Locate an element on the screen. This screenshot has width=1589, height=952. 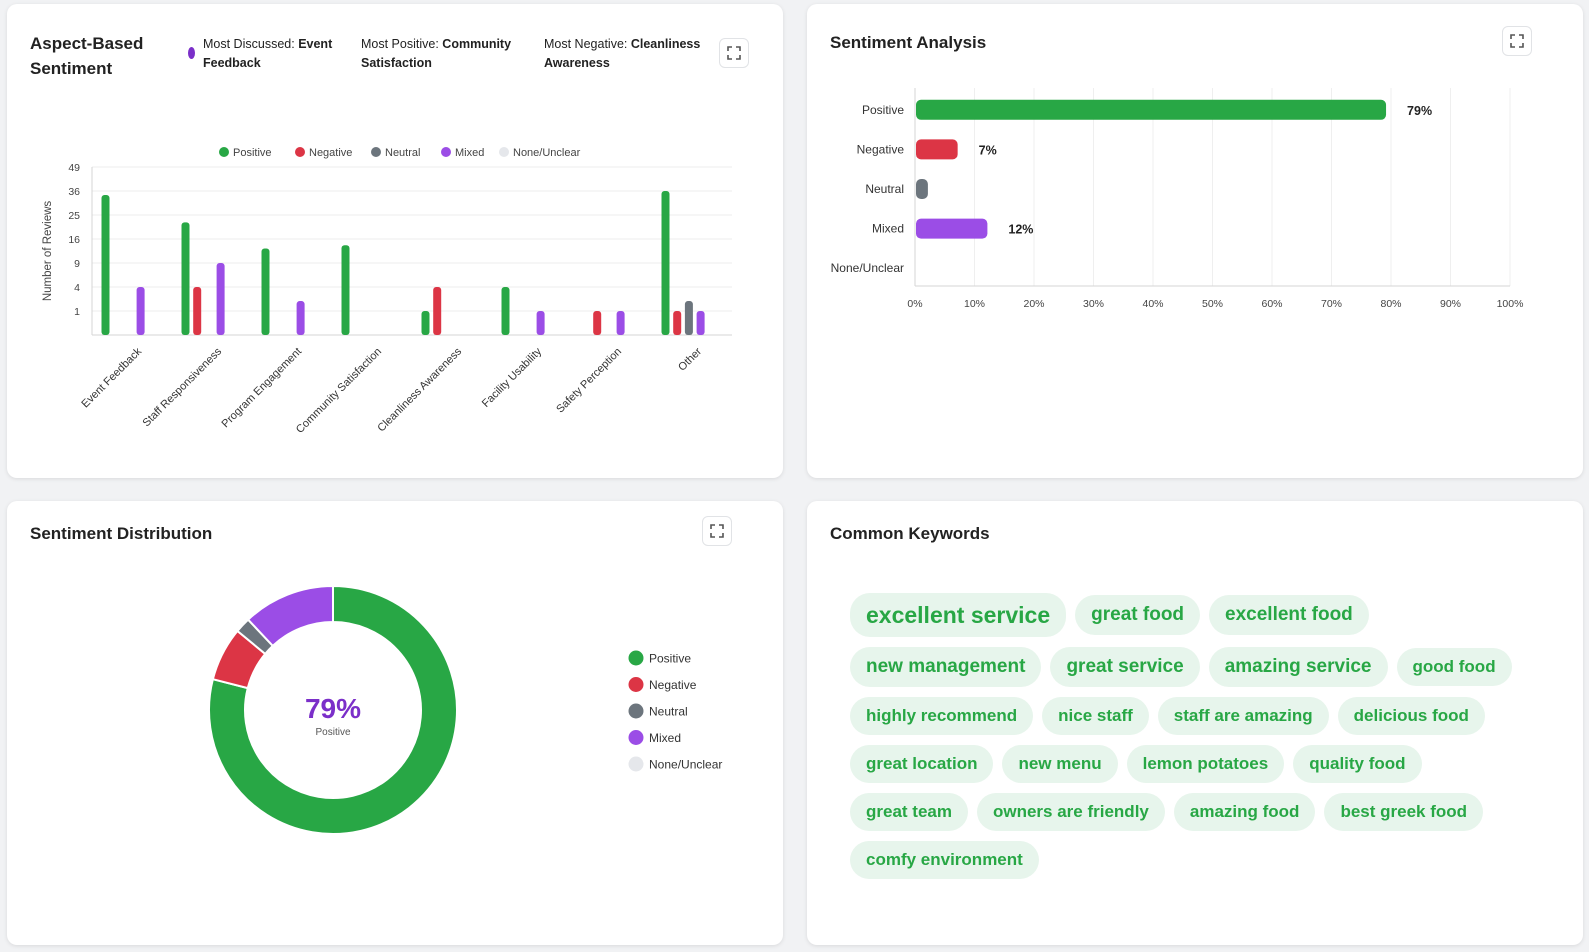
keyword-tag: staff are amazing is located at coordinates (1243, 716).